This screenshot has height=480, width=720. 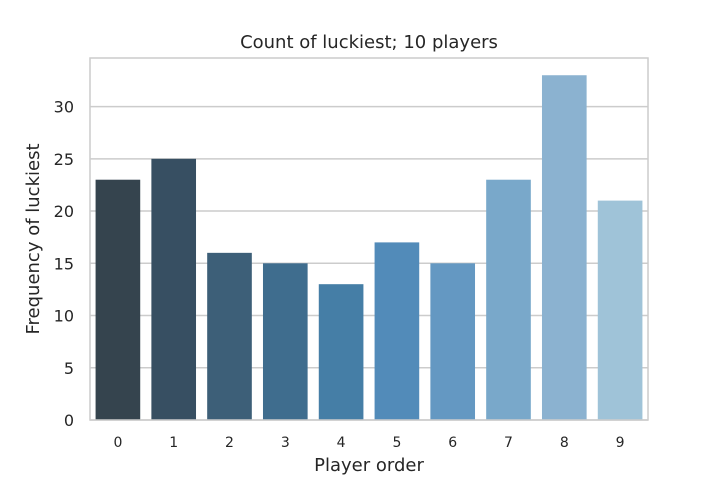 What do you see at coordinates (620, 443) in the screenshot?
I see `x-tick-label: 9` at bounding box center [620, 443].